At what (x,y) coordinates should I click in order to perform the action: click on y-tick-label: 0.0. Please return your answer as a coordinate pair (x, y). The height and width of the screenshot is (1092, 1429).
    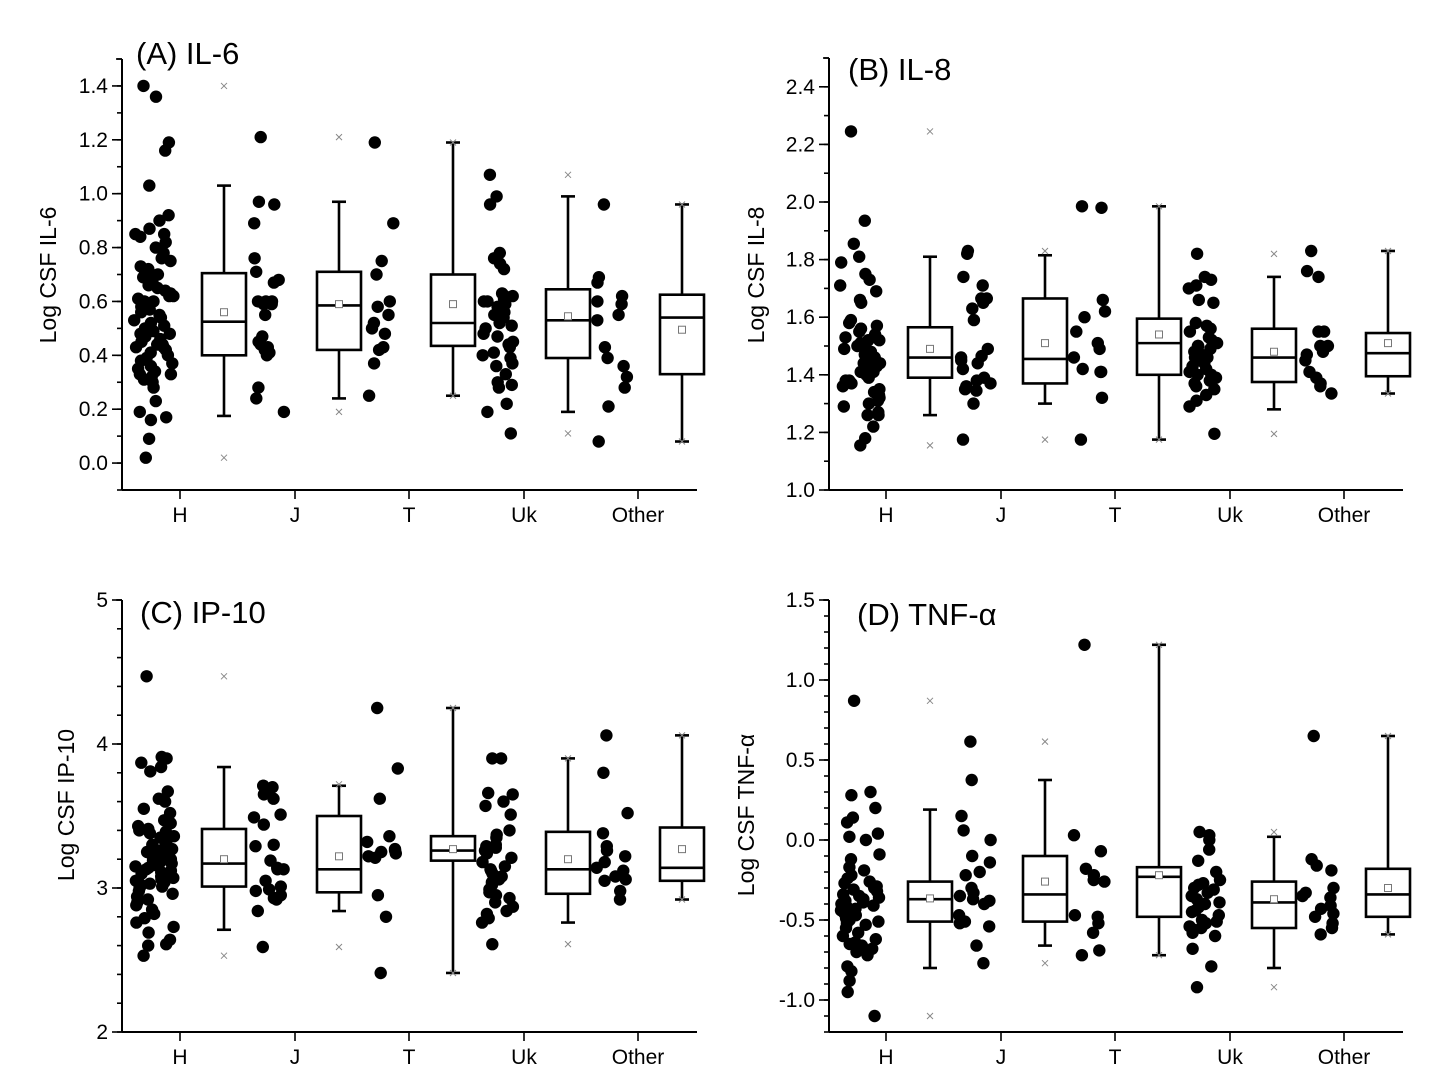
    Looking at the image, I should click on (93, 463).